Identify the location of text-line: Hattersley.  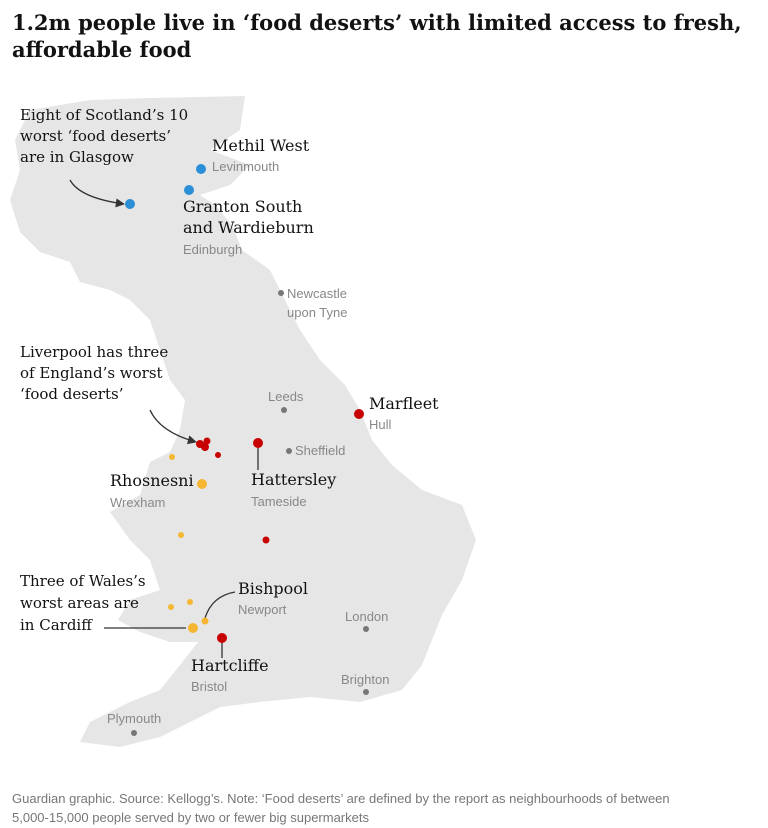
(293, 479).